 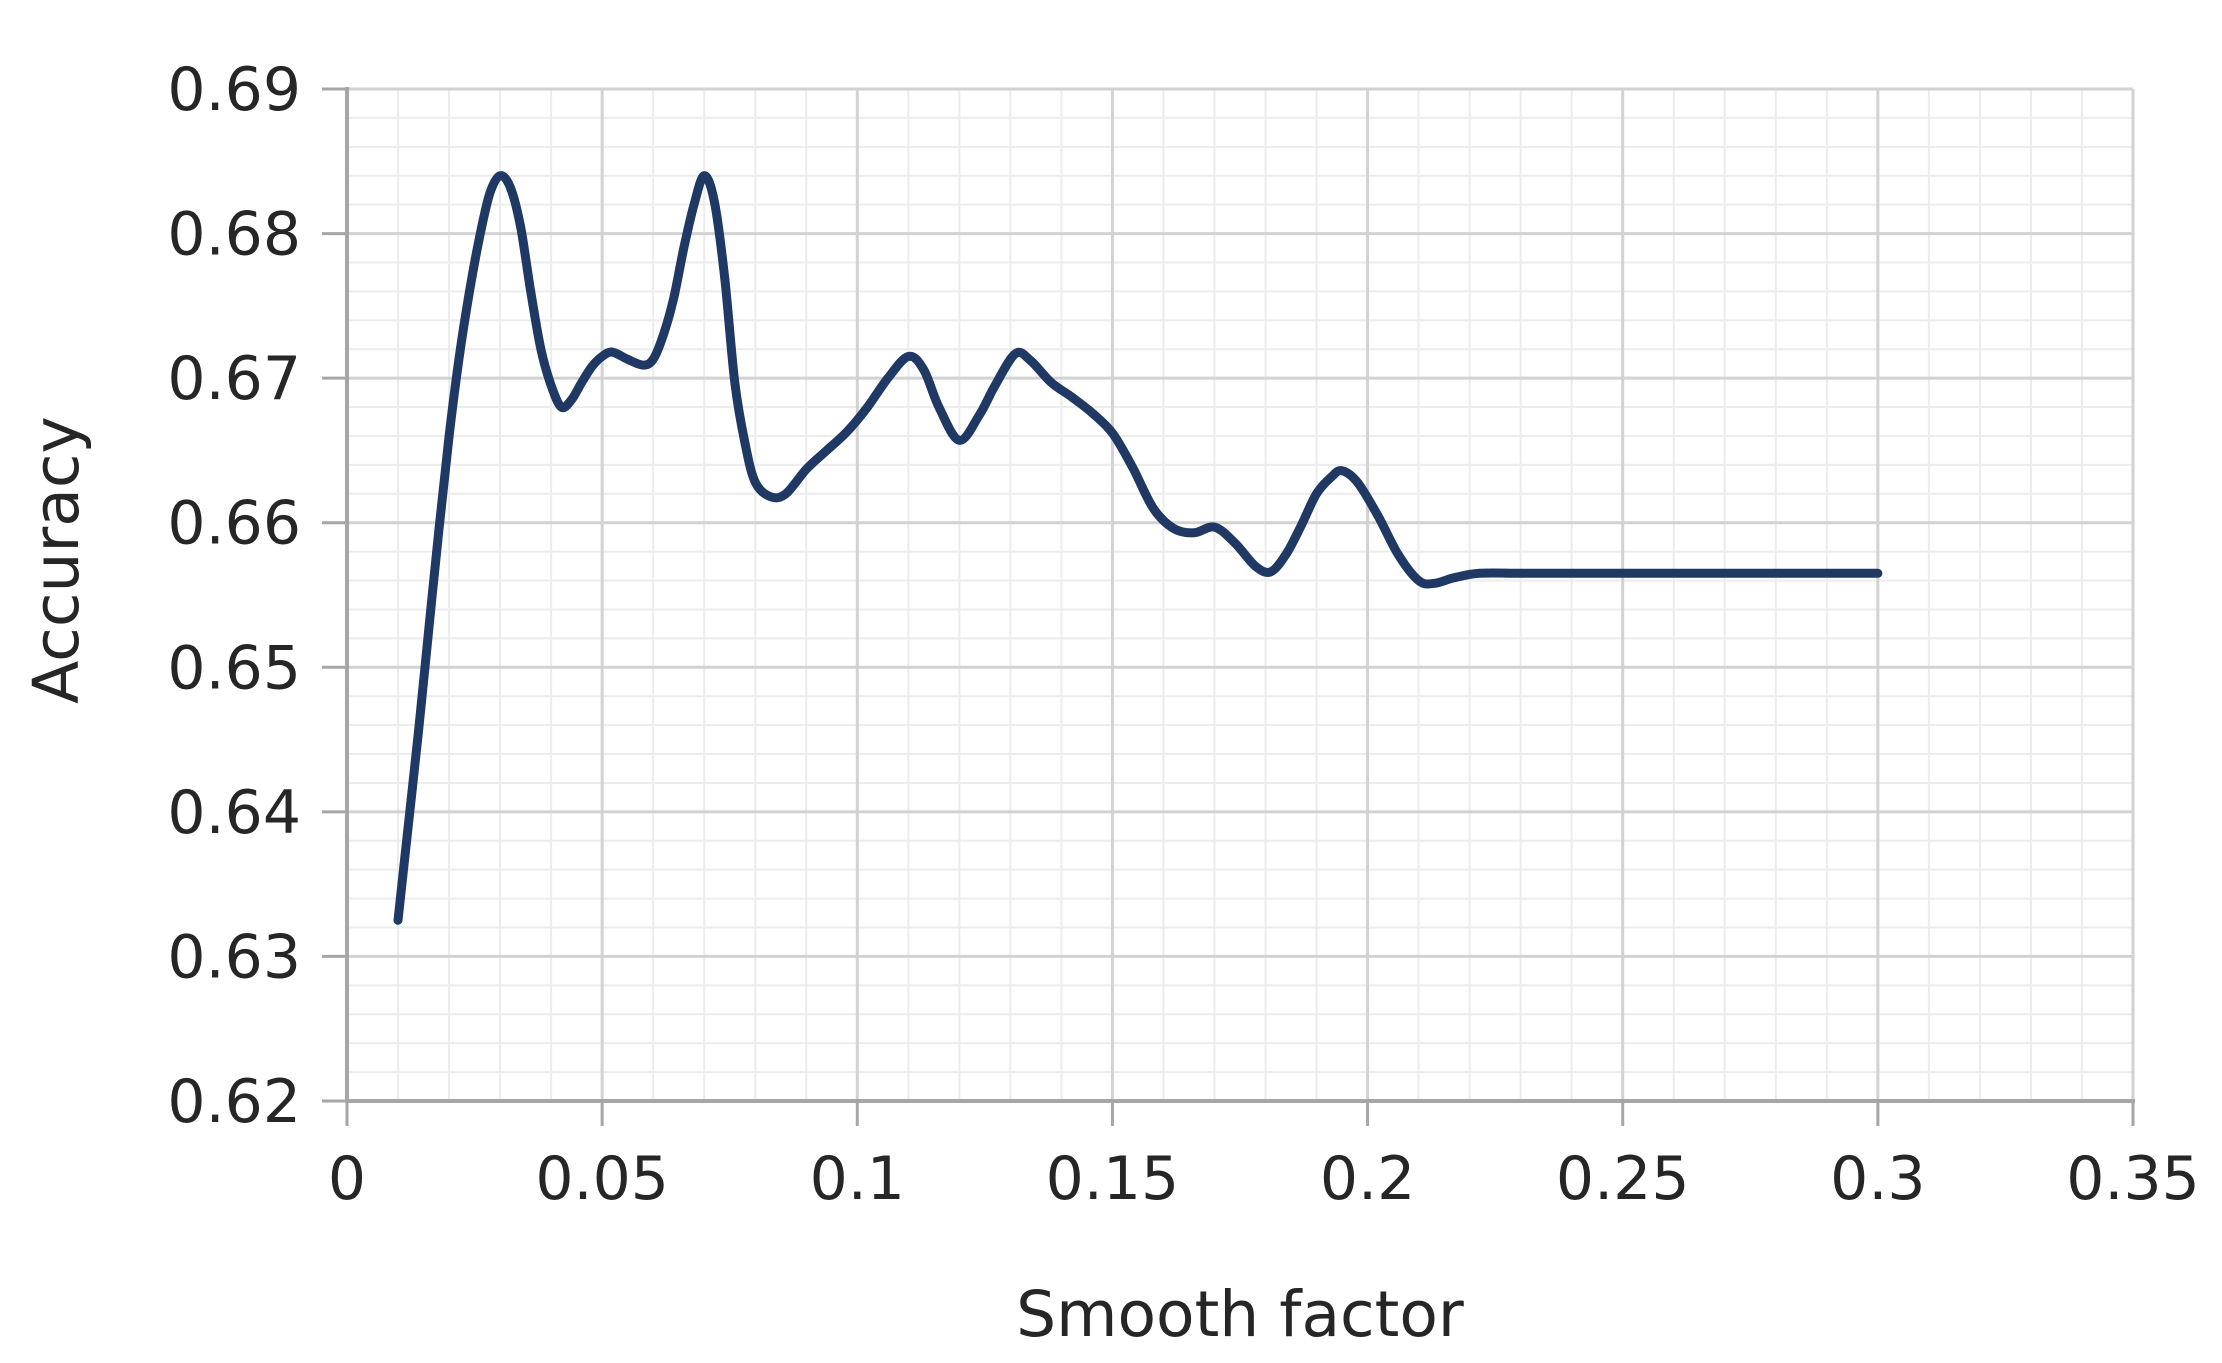 What do you see at coordinates (234, 235) in the screenshot?
I see `y-tick-label: 0.68` at bounding box center [234, 235].